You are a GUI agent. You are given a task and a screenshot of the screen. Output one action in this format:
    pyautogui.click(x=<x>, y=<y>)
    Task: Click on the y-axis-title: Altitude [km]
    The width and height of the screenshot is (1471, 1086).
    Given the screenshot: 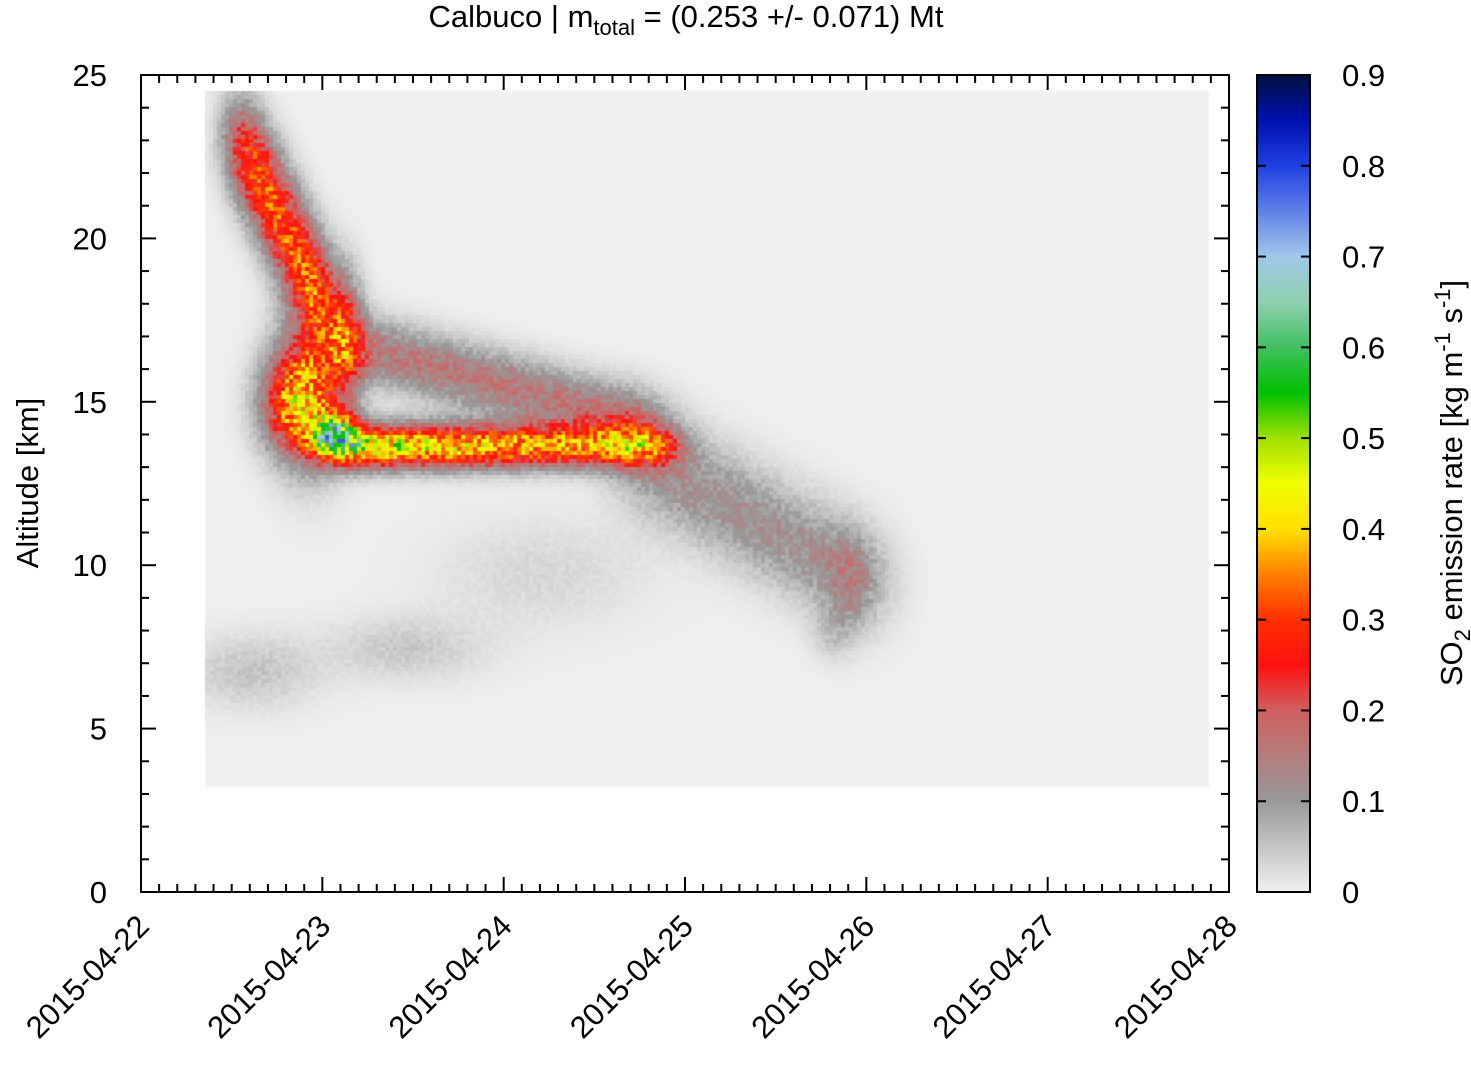 What is the action you would take?
    pyautogui.click(x=27, y=483)
    